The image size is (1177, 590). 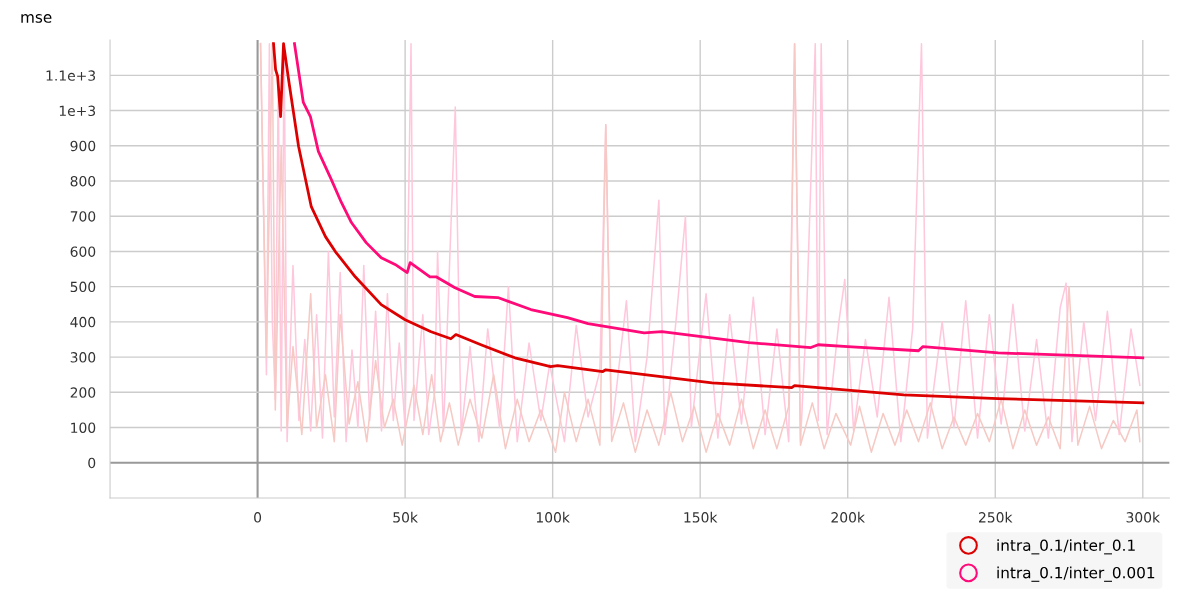 I want to click on x-tick-label: 150k, so click(x=701, y=517).